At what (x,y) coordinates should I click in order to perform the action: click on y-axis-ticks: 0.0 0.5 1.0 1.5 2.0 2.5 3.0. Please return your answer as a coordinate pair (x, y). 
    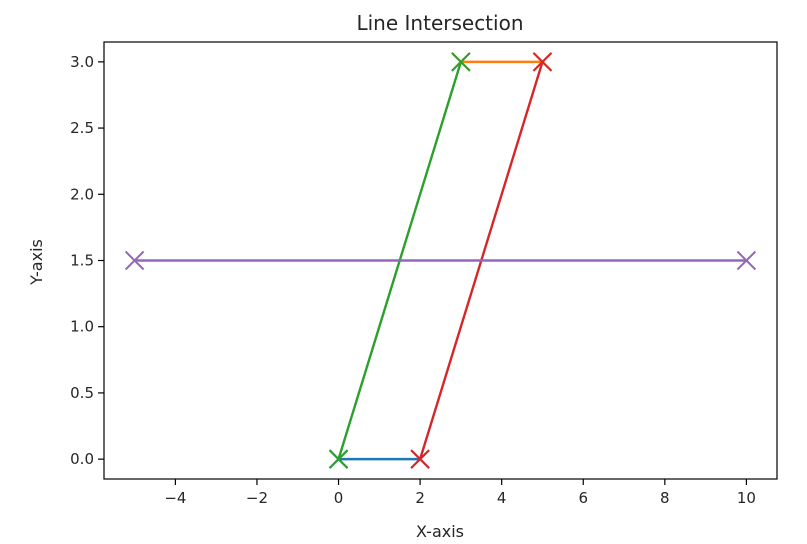
    Looking at the image, I should click on (87, 260).